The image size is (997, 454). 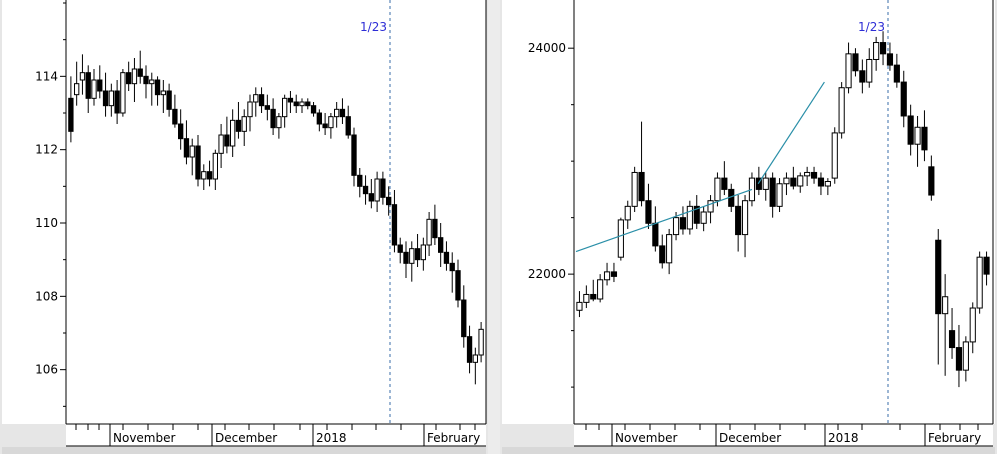 What do you see at coordinates (46, 76) in the screenshot?
I see `y-tick-label: 114` at bounding box center [46, 76].